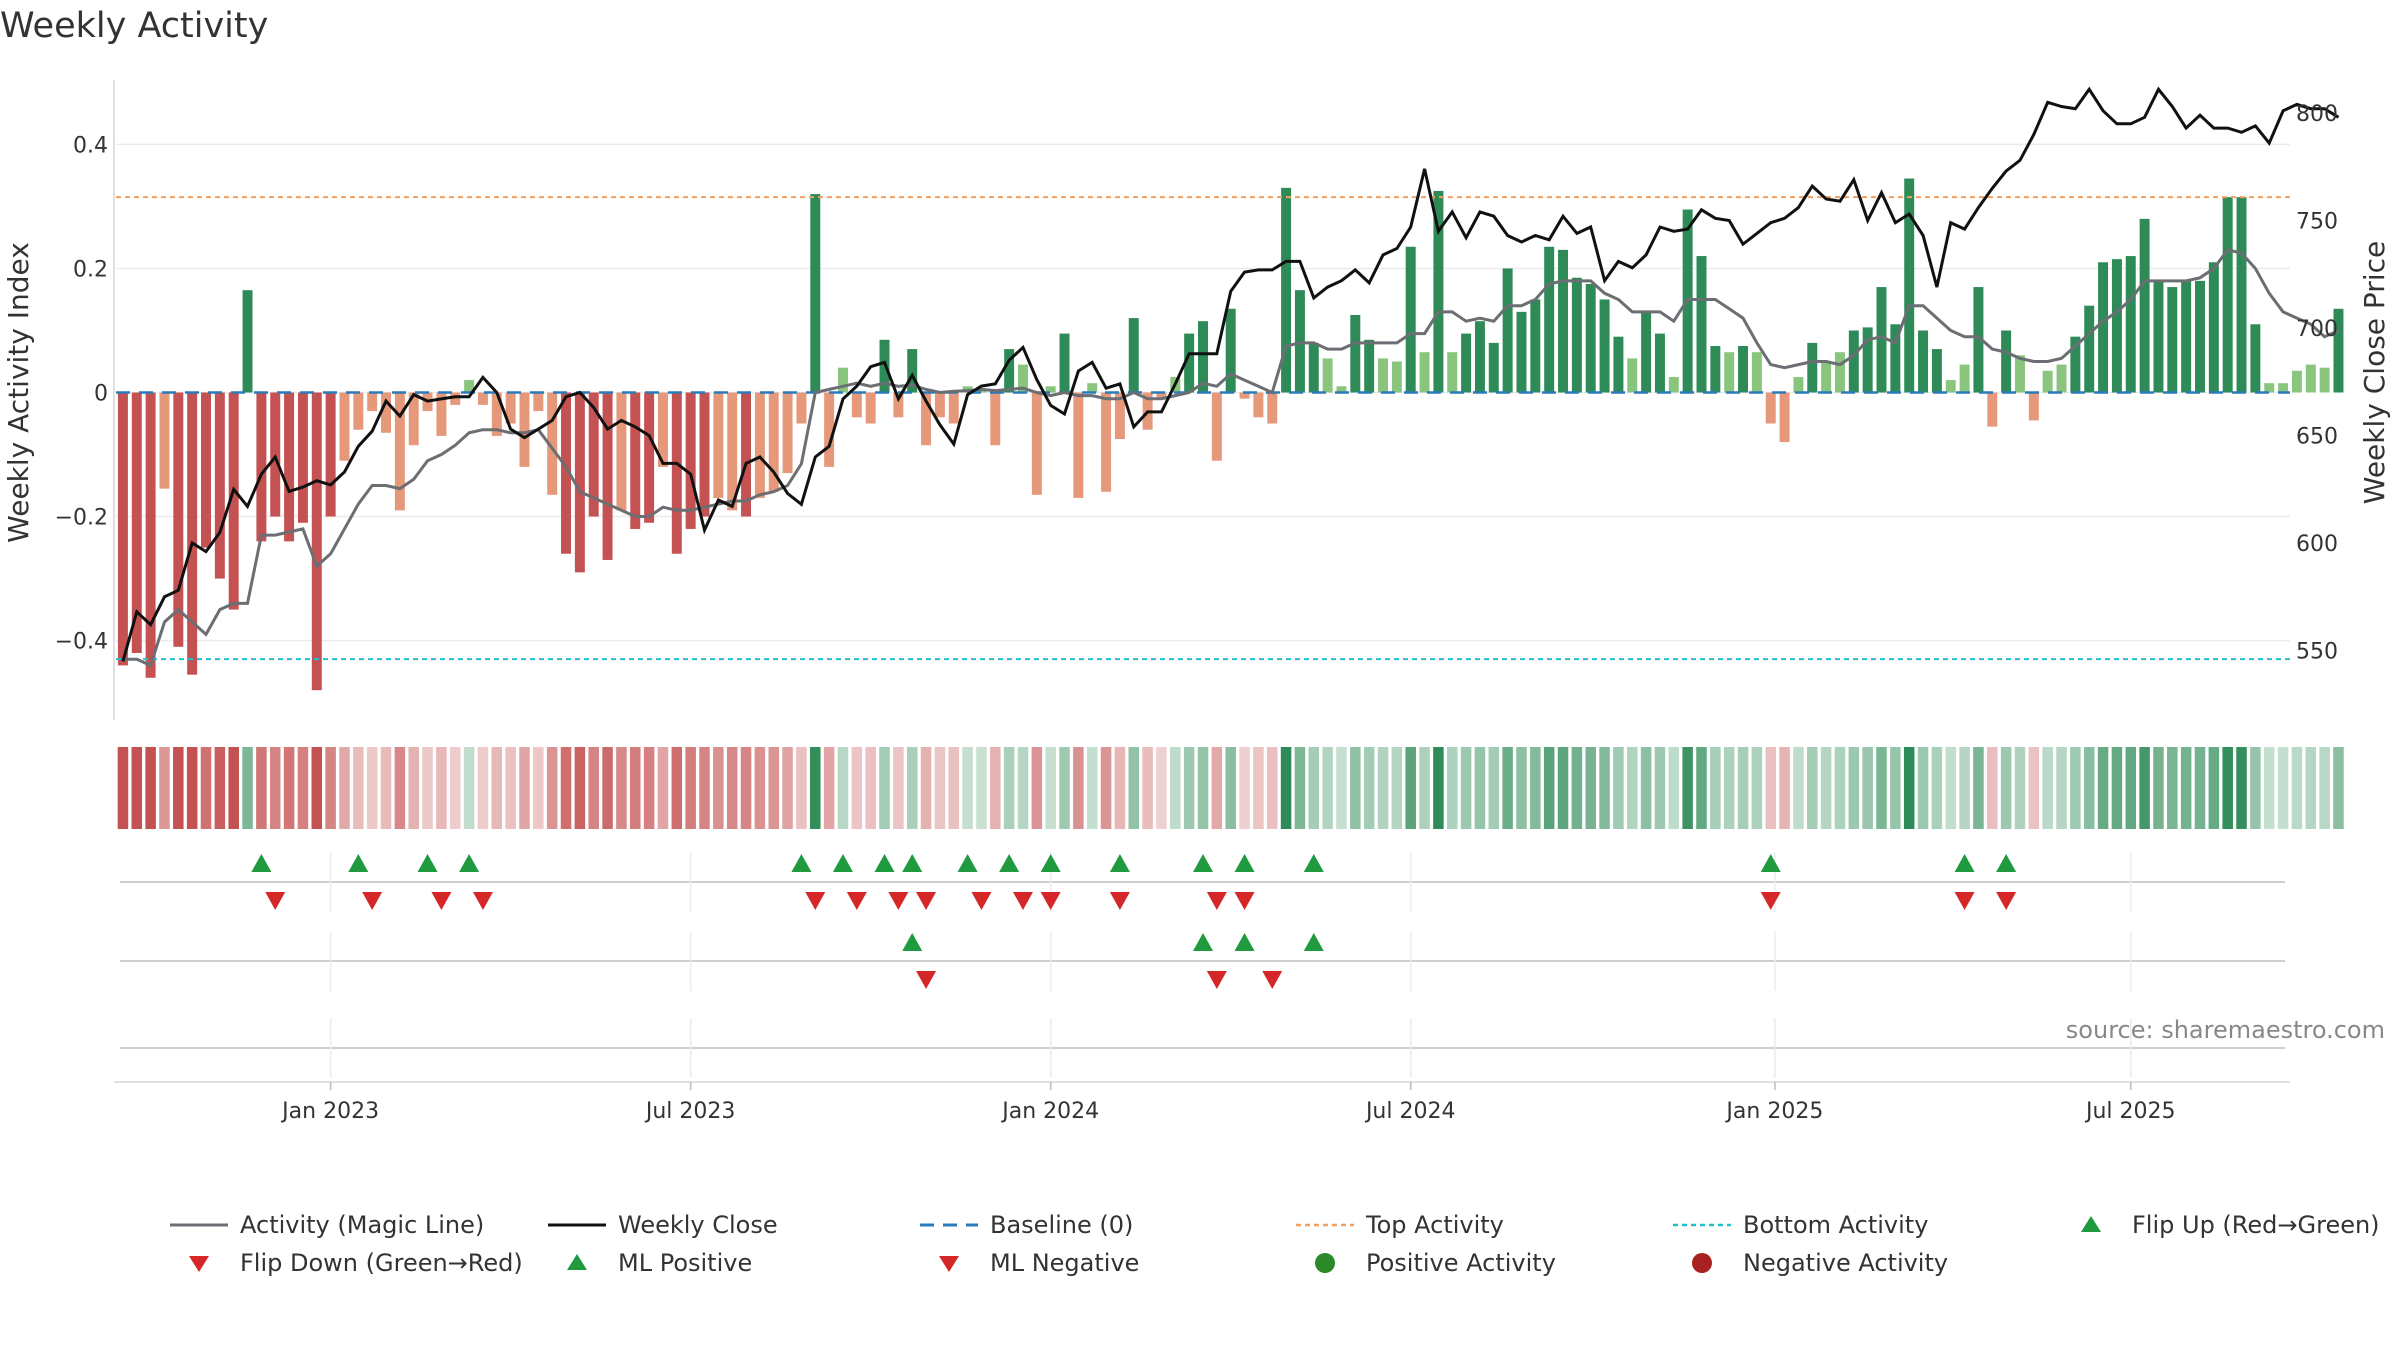  I want to click on x-tick-label: Jul 2024, so click(1410, 1111).